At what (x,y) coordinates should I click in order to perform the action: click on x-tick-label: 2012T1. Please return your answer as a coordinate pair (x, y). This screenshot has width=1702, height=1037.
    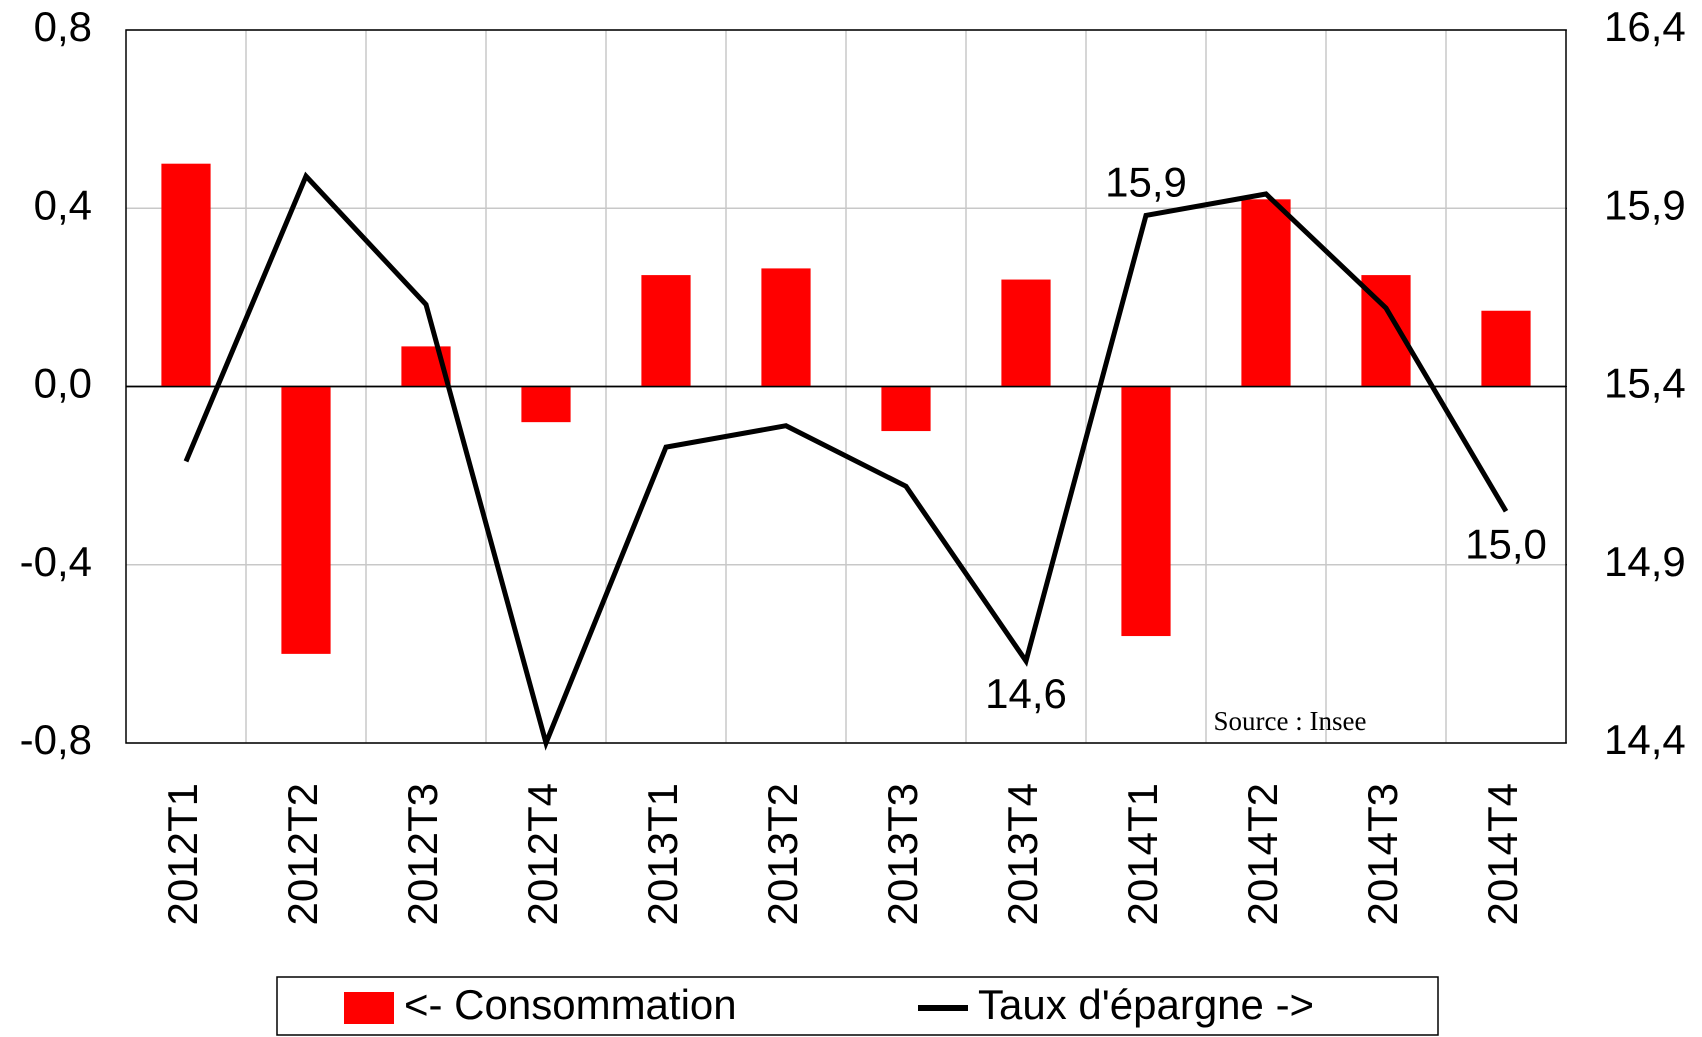
    Looking at the image, I should click on (182, 854).